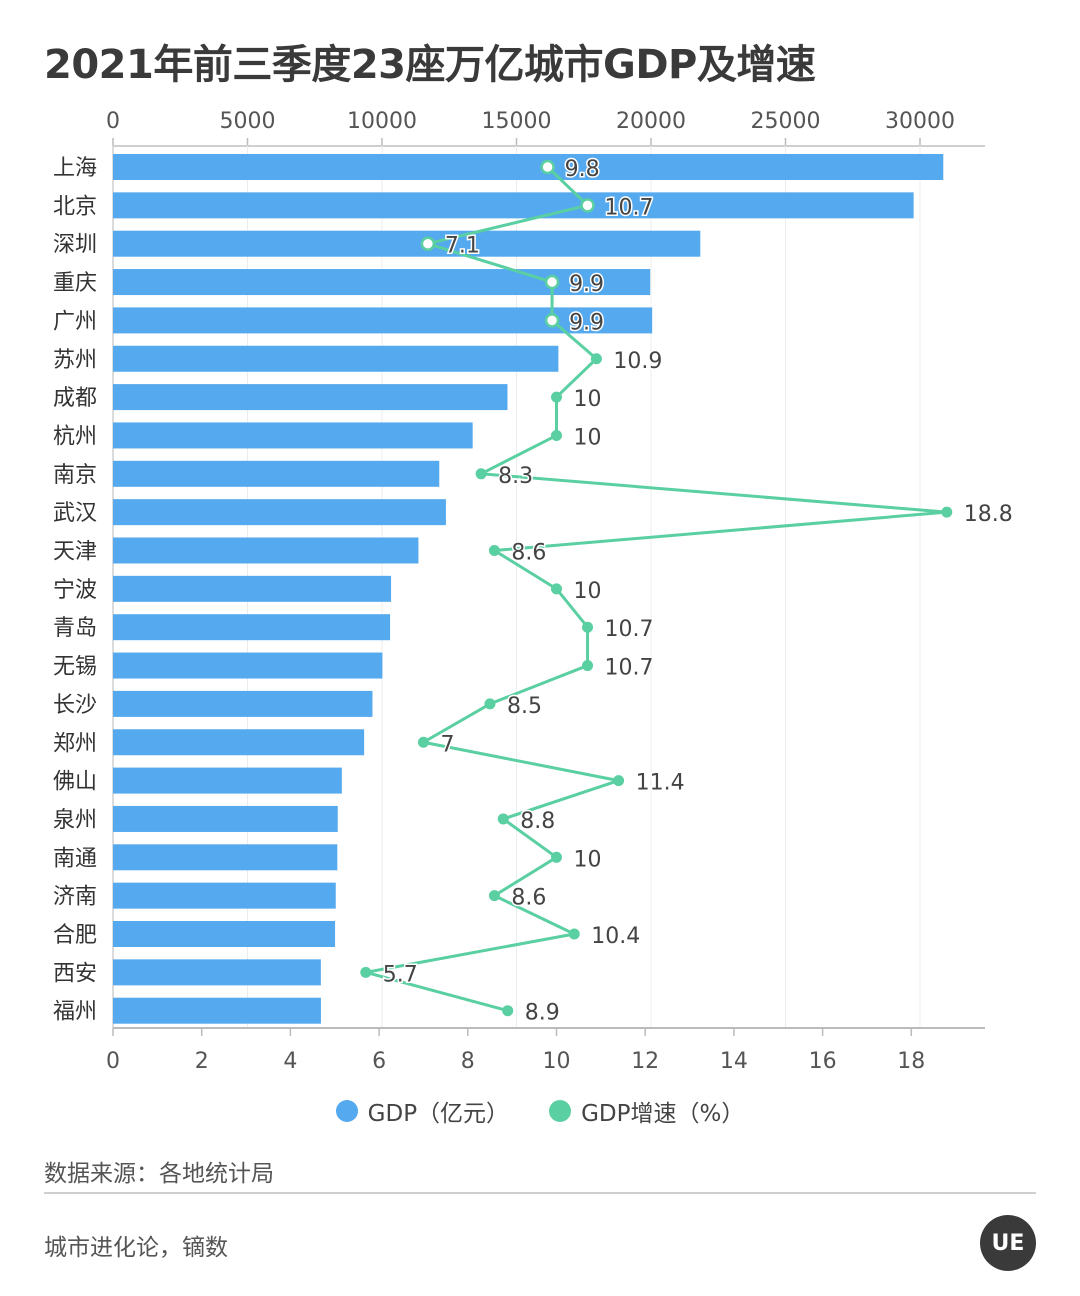 This screenshot has width=1080, height=1296. I want to click on growth-data-label: 5.7, so click(400, 974).